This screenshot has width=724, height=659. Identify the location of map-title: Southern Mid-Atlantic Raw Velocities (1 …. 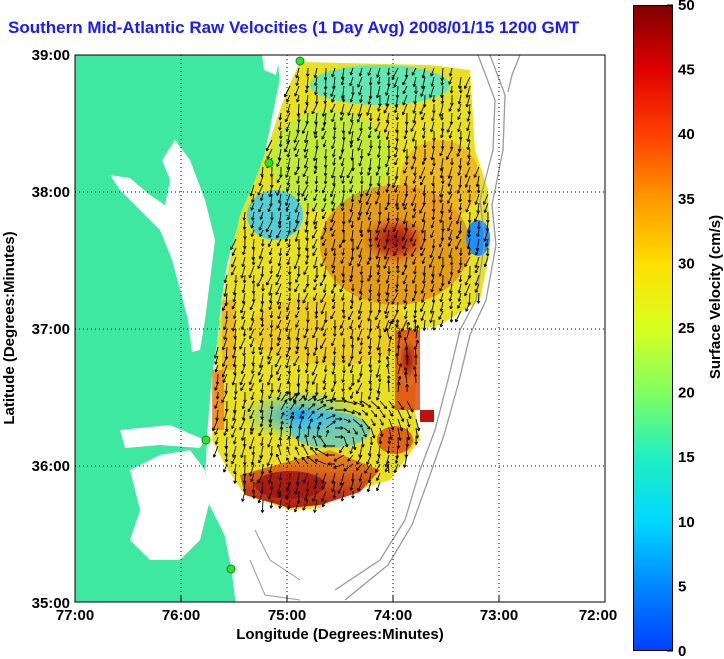
(294, 27).